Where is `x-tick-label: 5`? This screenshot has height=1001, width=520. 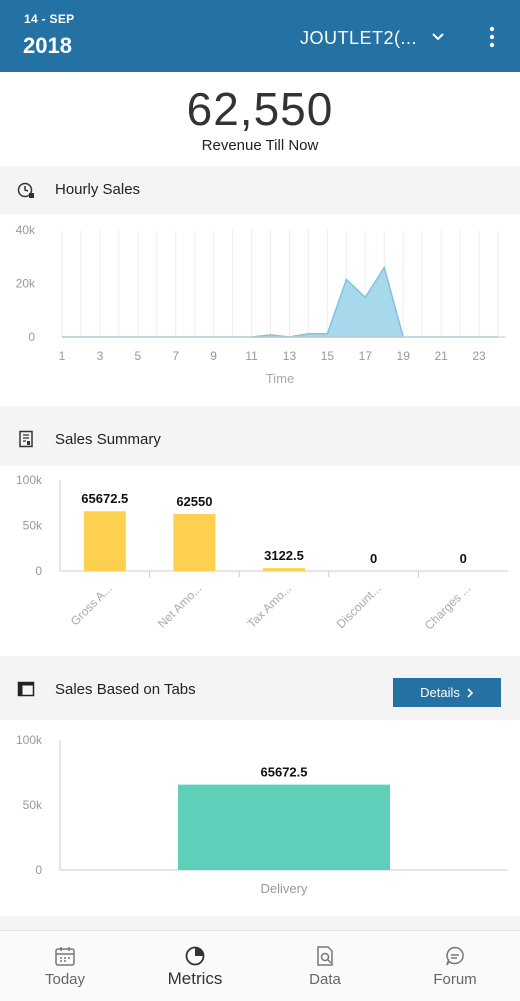
x-tick-label: 5 is located at coordinates (137, 356).